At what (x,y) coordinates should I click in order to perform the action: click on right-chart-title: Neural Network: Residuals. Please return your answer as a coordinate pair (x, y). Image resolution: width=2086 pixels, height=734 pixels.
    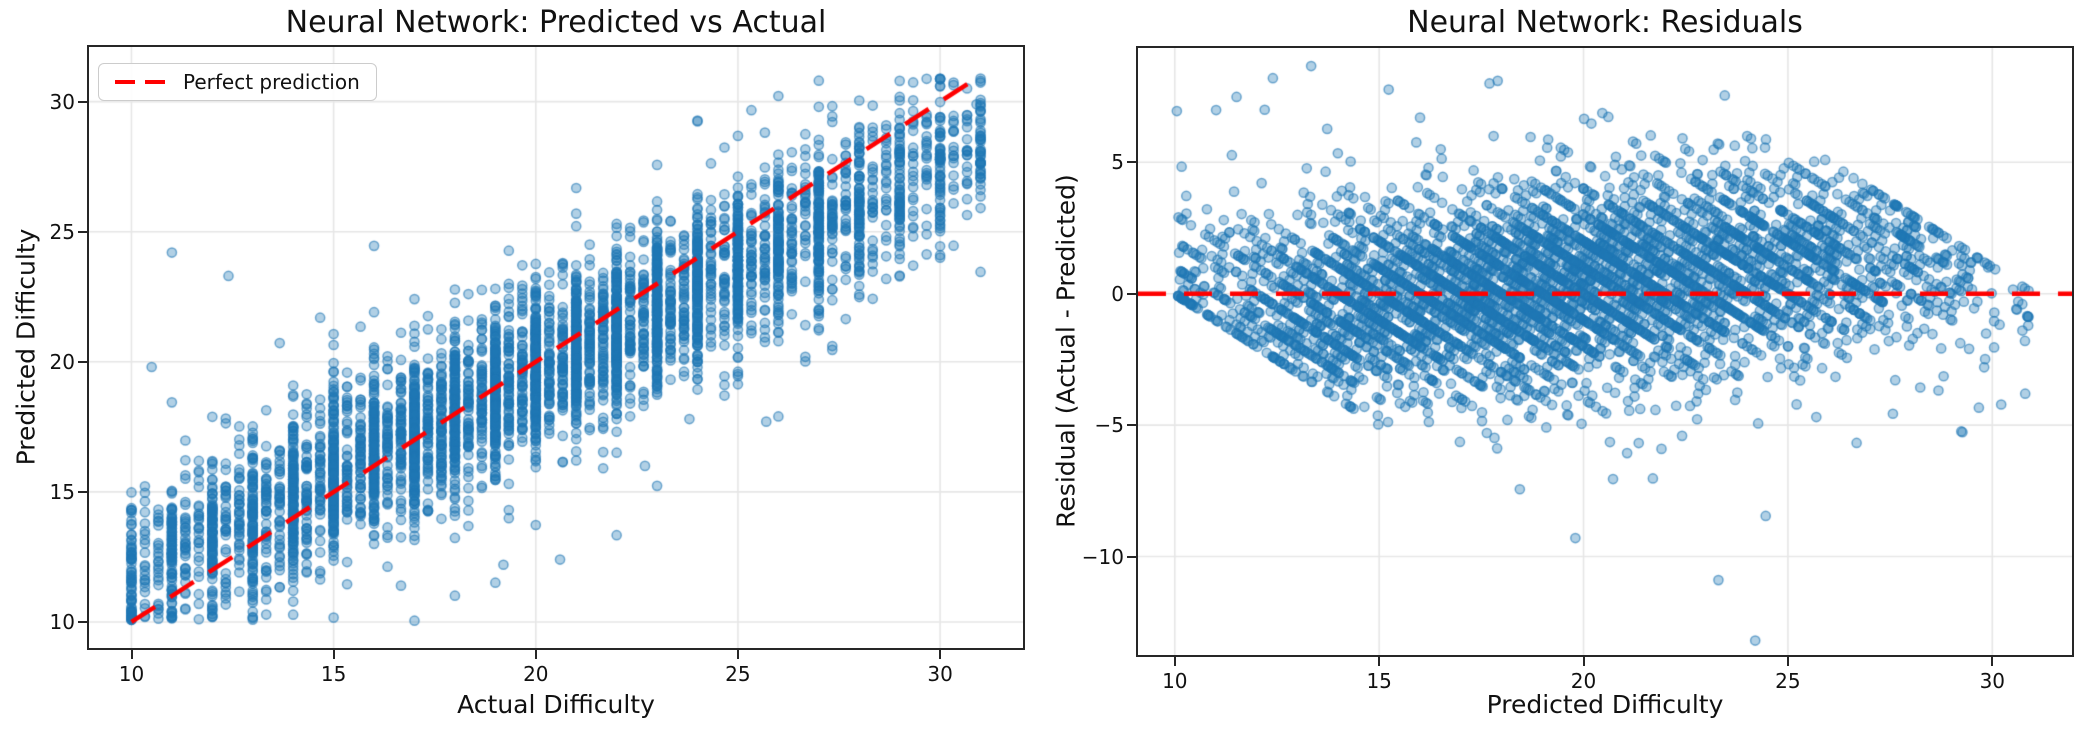
    Looking at the image, I should click on (1605, 22).